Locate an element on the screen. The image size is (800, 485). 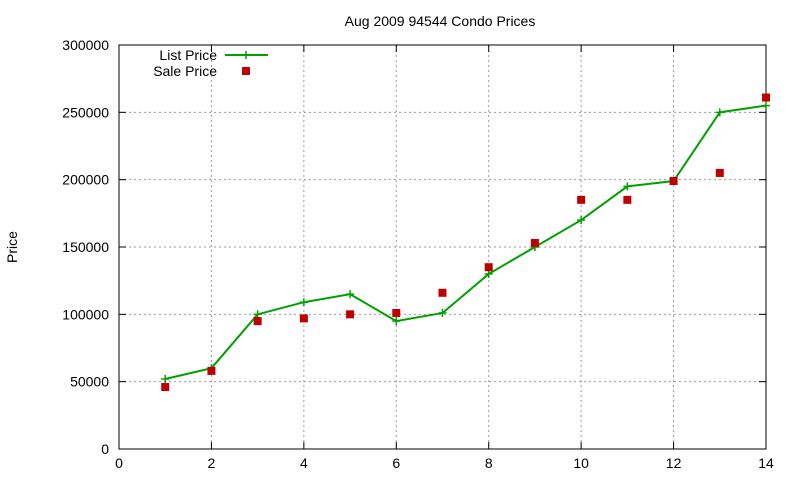
y-tick-label: 0 is located at coordinates (105, 449).